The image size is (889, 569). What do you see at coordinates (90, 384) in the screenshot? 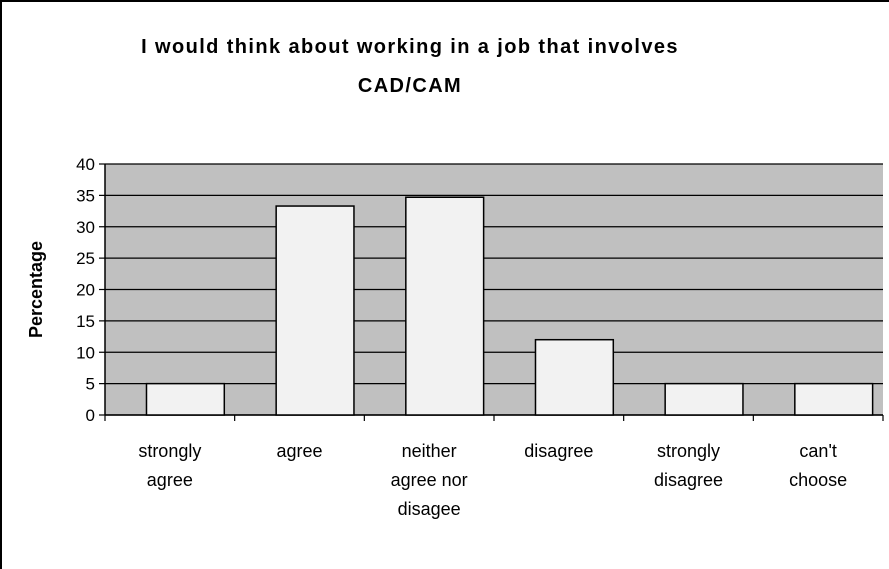
I see `y-tick-label-5: 5` at bounding box center [90, 384].